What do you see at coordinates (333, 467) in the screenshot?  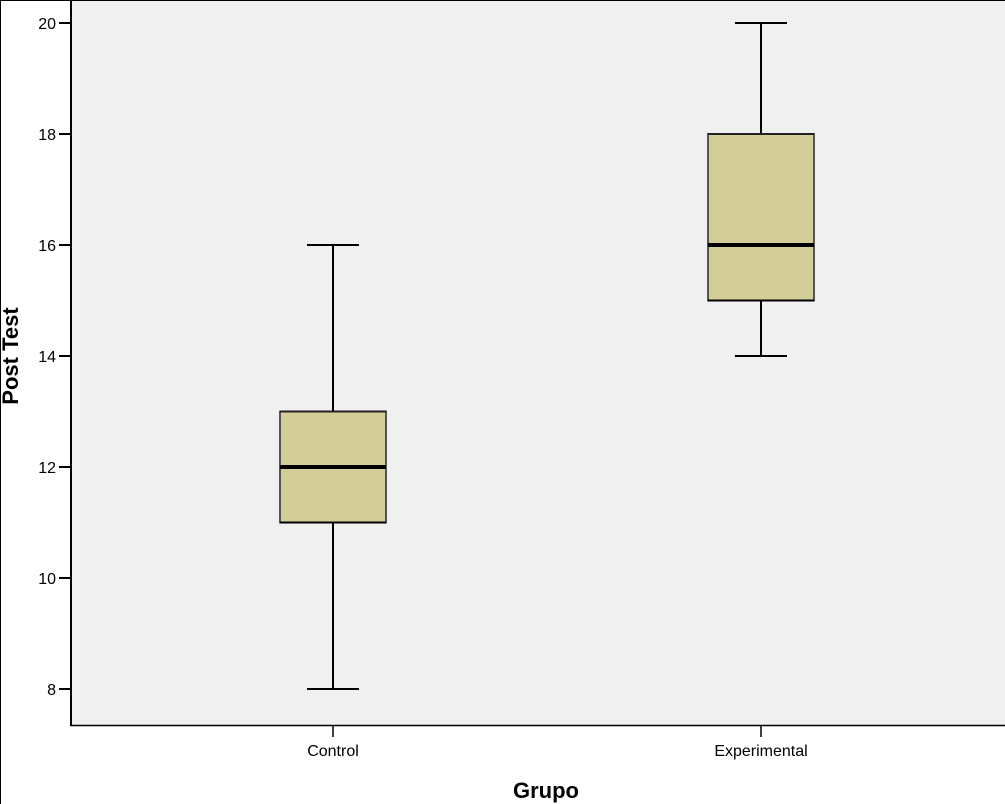 I see `box-control` at bounding box center [333, 467].